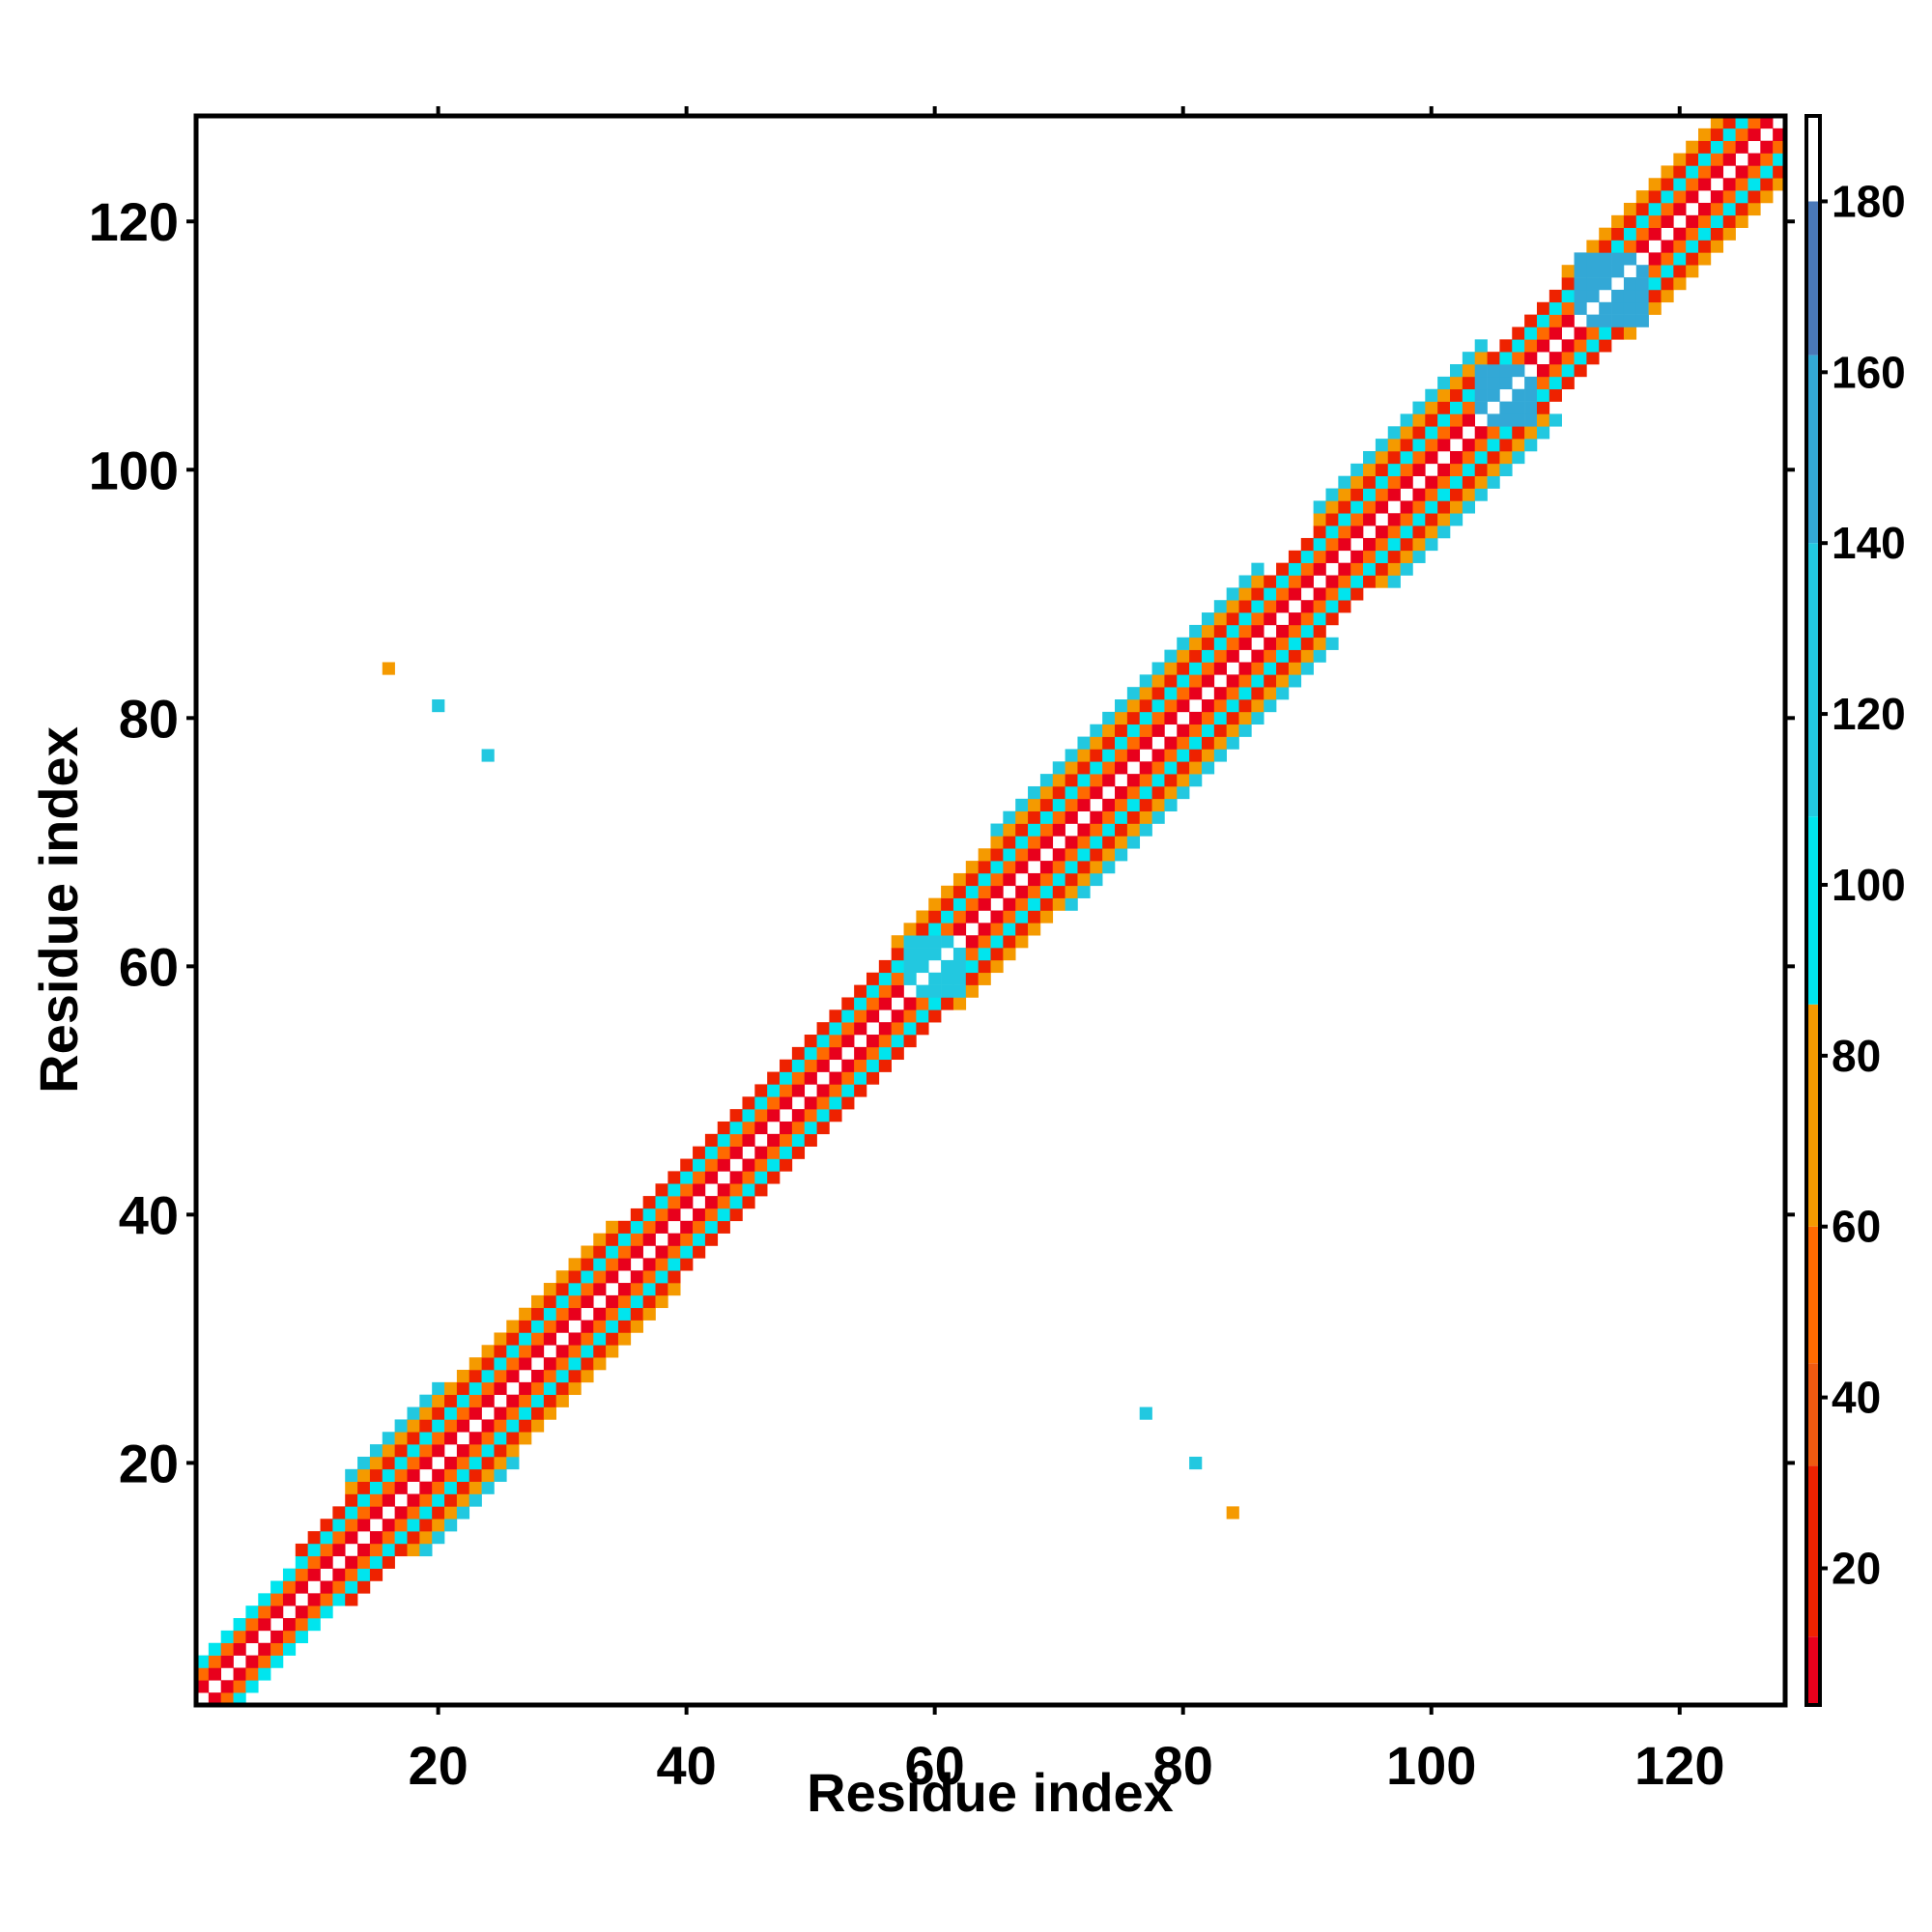  What do you see at coordinates (149, 966) in the screenshot?
I see `y-tick-label: 60` at bounding box center [149, 966].